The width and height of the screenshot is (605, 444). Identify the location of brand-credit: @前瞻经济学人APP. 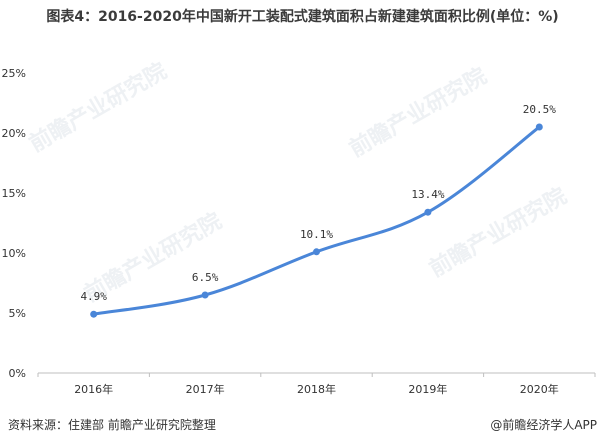
(543, 425).